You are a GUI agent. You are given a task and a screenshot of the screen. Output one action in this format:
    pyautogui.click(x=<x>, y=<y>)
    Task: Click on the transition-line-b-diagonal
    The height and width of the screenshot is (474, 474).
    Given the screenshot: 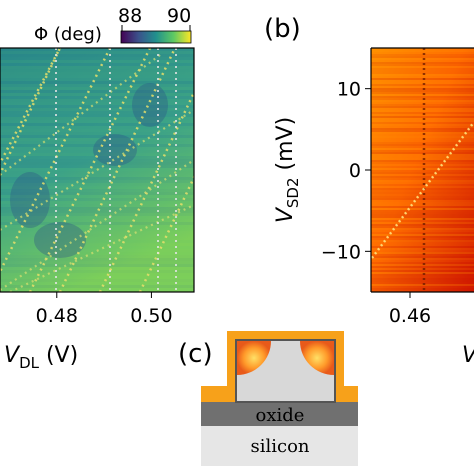 What is the action you would take?
    pyautogui.click(x=422, y=190)
    